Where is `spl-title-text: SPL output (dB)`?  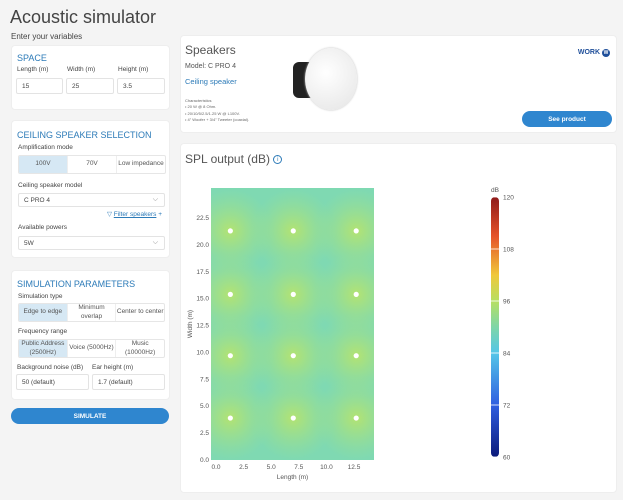
spl-title-text: SPL output (dB) is located at coordinates (227, 159).